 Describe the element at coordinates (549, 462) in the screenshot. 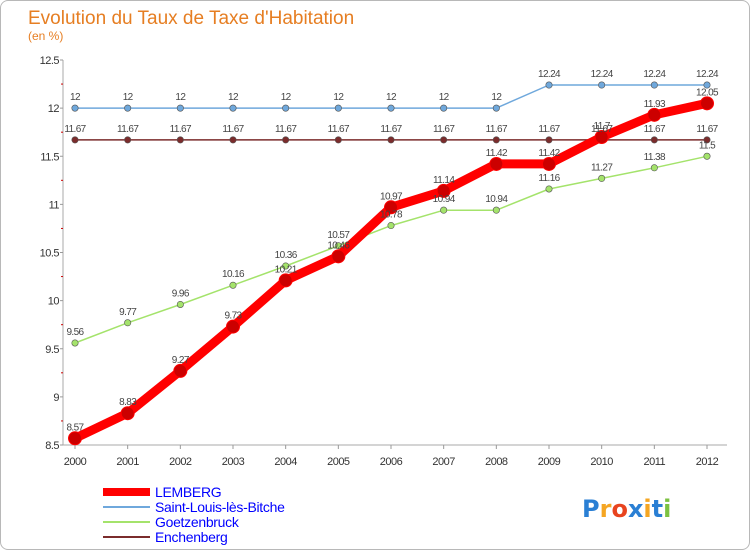

I see `x-tick-label: 2009` at that location.